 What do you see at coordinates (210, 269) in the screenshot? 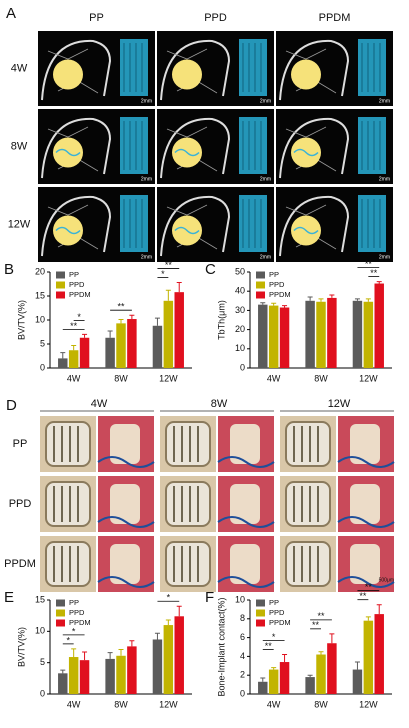
I see `panel-label: C` at bounding box center [210, 269].